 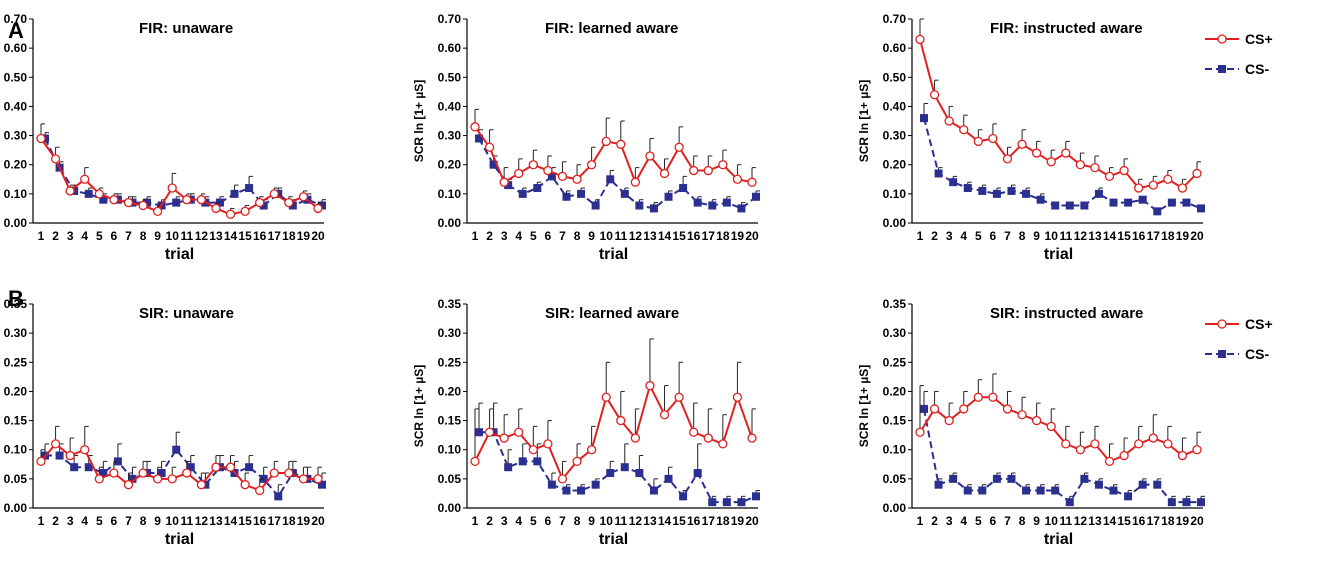 I want to click on chart-title: FIR: unaware, so click(x=186, y=28).